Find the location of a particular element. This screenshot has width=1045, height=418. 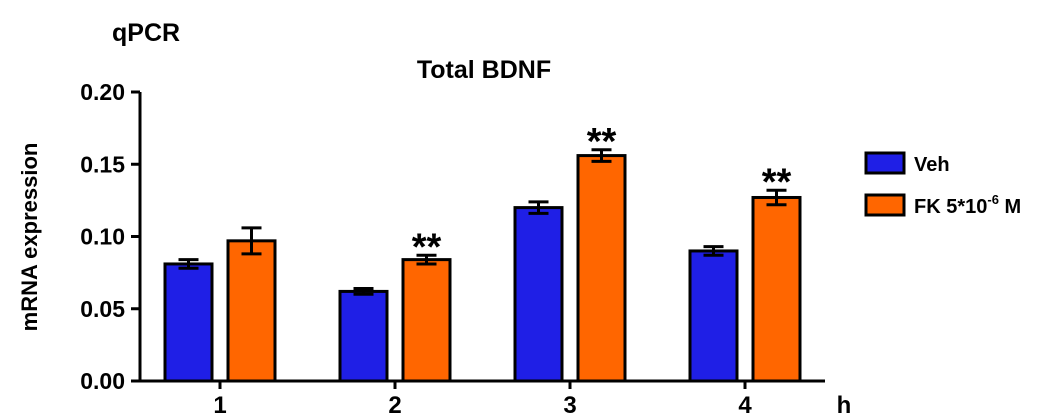

legend-swatch-veh is located at coordinates (885, 163).